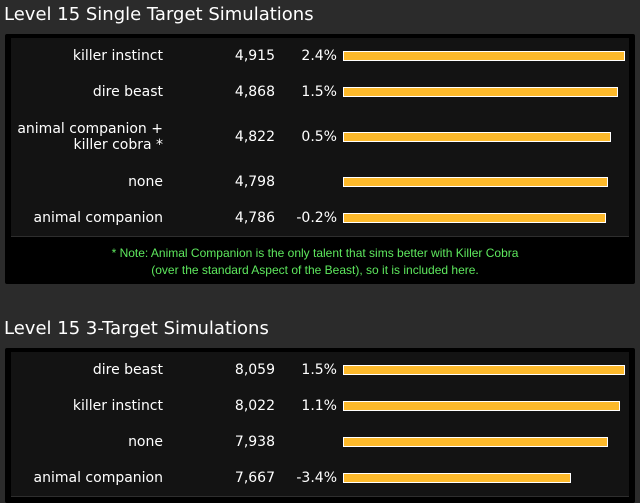  I want to click on chart-row: killer instinct 4,915 2.4%, so click(320, 56).